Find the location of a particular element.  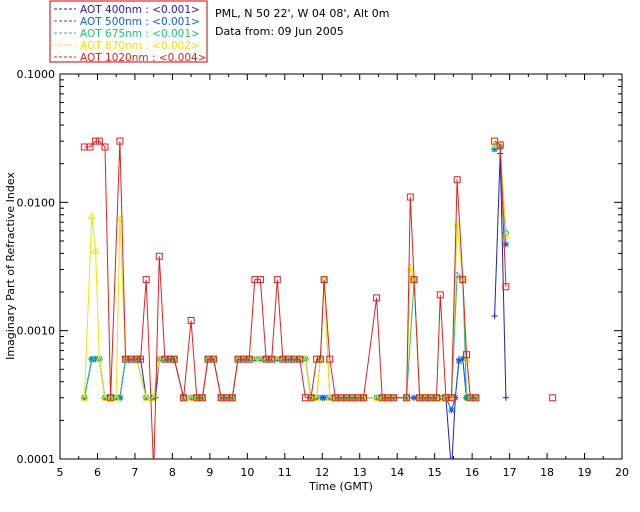

x-tick-label: 6 is located at coordinates (97, 472).